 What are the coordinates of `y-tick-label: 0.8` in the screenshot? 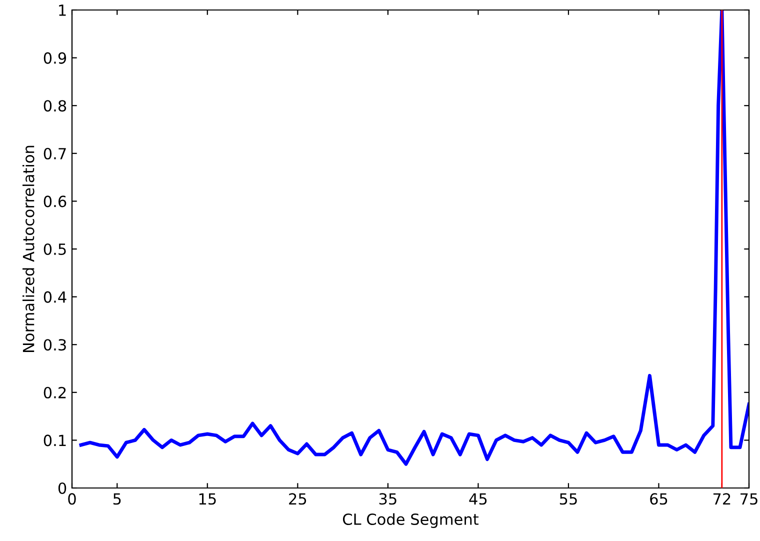 It's located at (55, 106).